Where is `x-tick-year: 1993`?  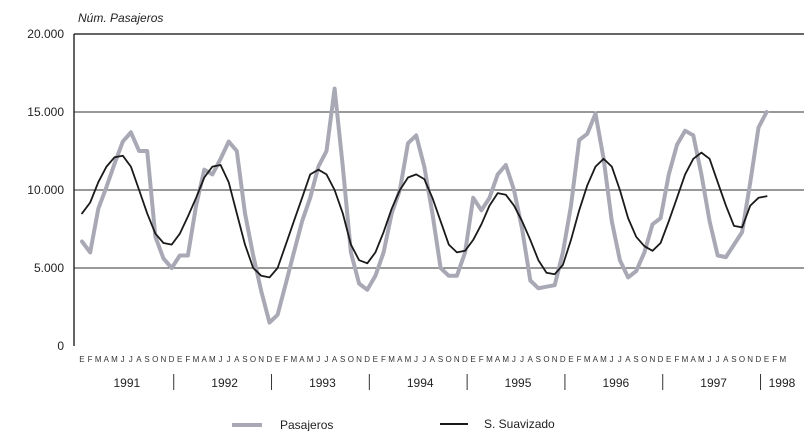 x-tick-year: 1993 is located at coordinates (322, 383).